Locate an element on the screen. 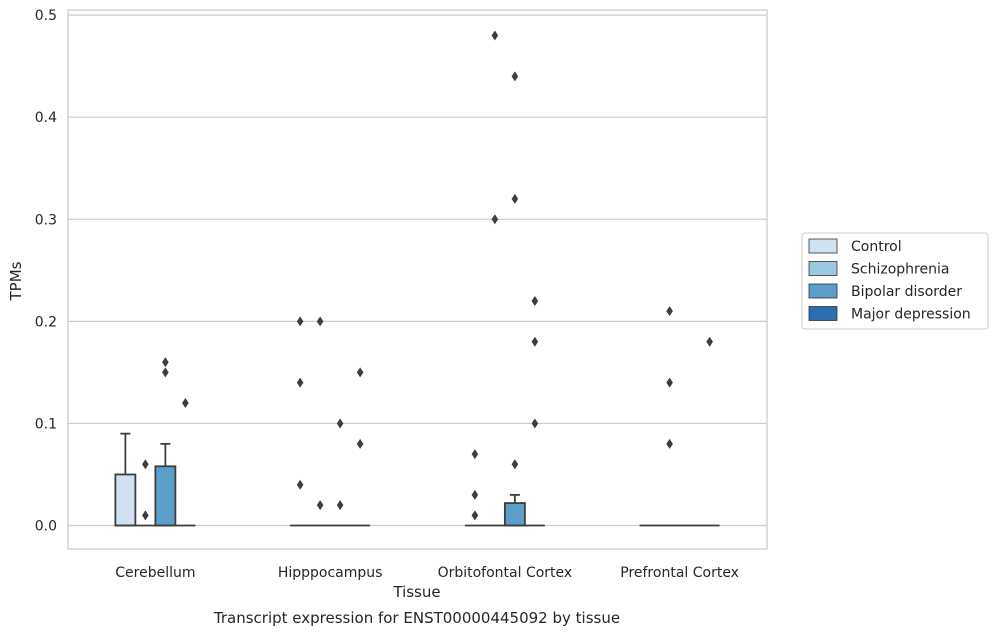 Image resolution: width=997 pixels, height=636 pixels. legend-label: Schizophrenia is located at coordinates (900, 270).